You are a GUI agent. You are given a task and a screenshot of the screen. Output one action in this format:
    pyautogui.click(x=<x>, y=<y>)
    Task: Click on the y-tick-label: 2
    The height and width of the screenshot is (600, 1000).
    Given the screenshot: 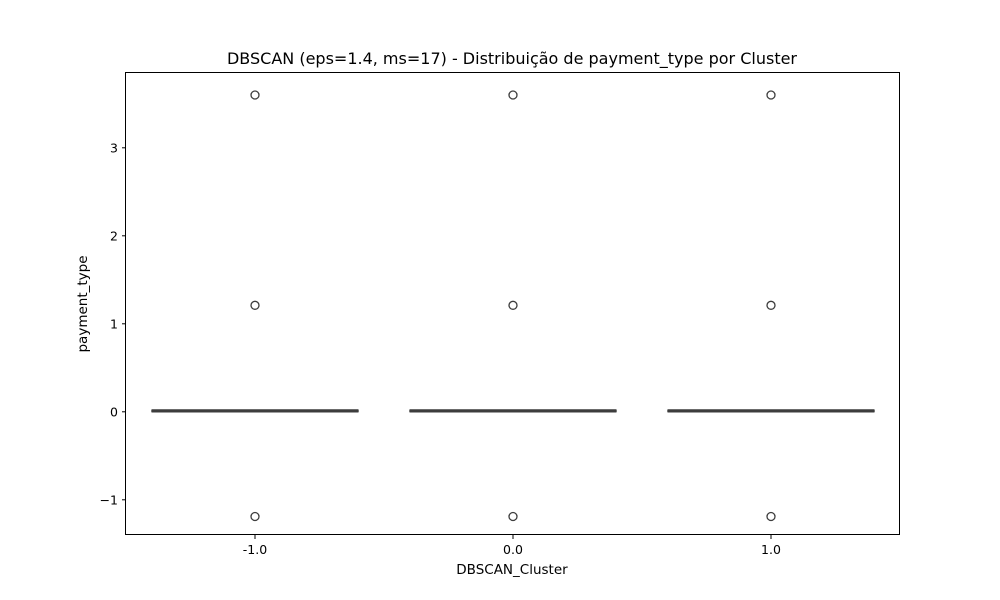 What is the action you would take?
    pyautogui.click(x=114, y=235)
    